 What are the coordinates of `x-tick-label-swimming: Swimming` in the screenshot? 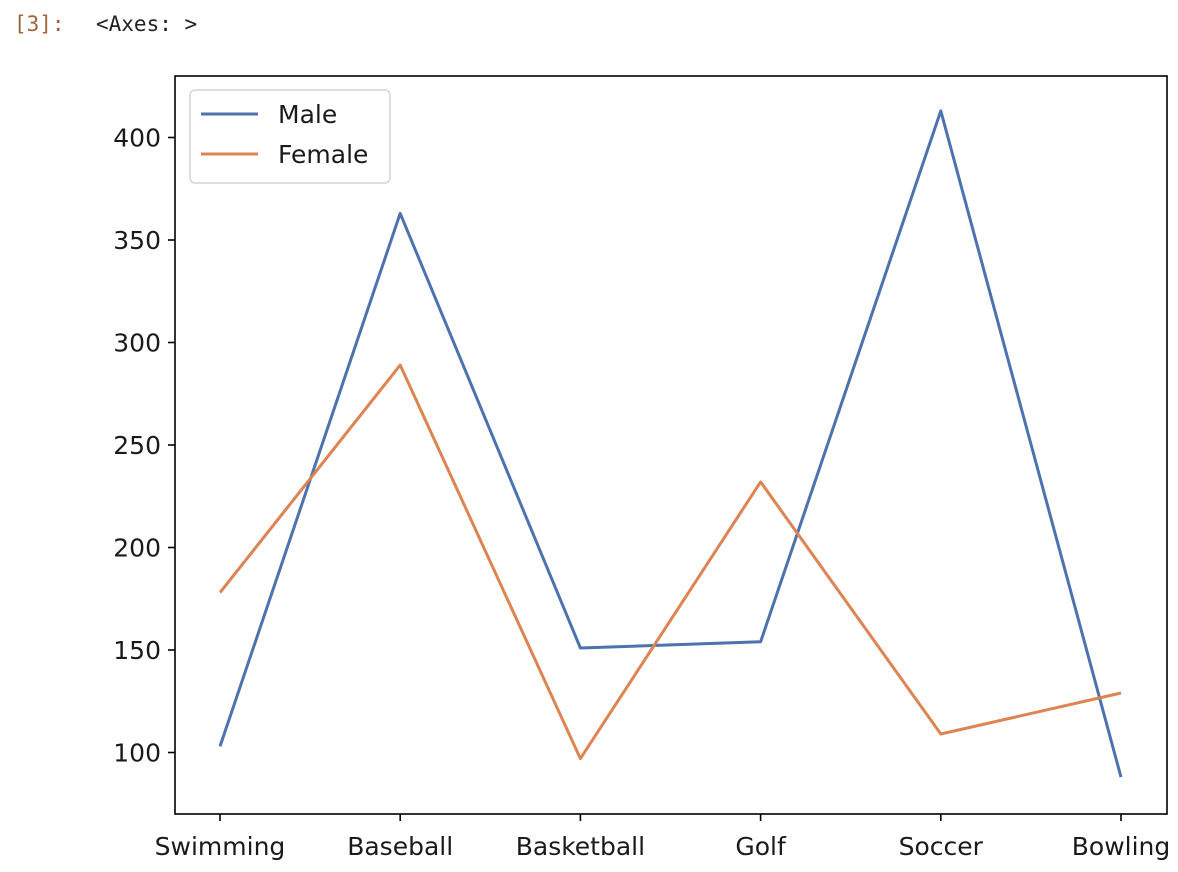 It's located at (220, 846).